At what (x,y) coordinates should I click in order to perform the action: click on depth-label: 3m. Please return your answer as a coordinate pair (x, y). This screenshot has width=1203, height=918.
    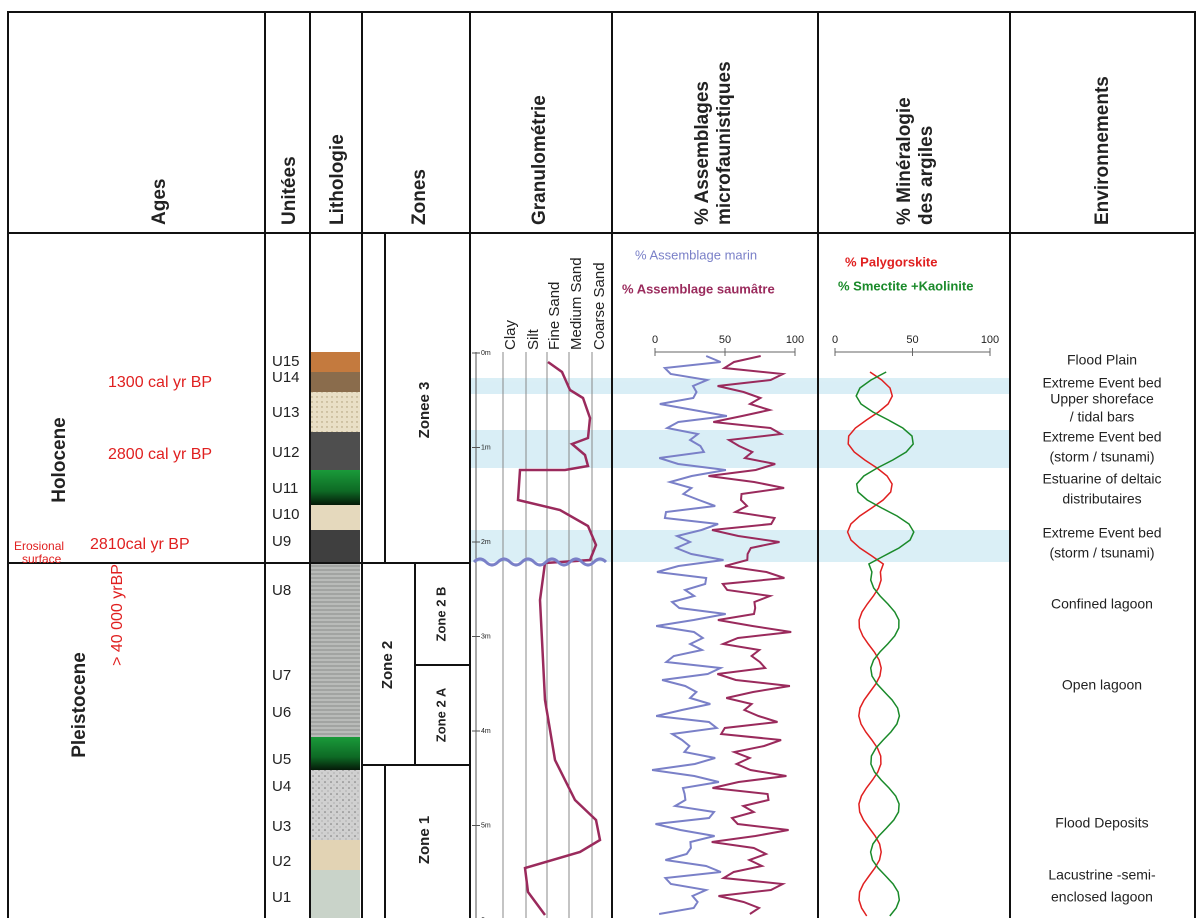
    Looking at the image, I should click on (486, 636).